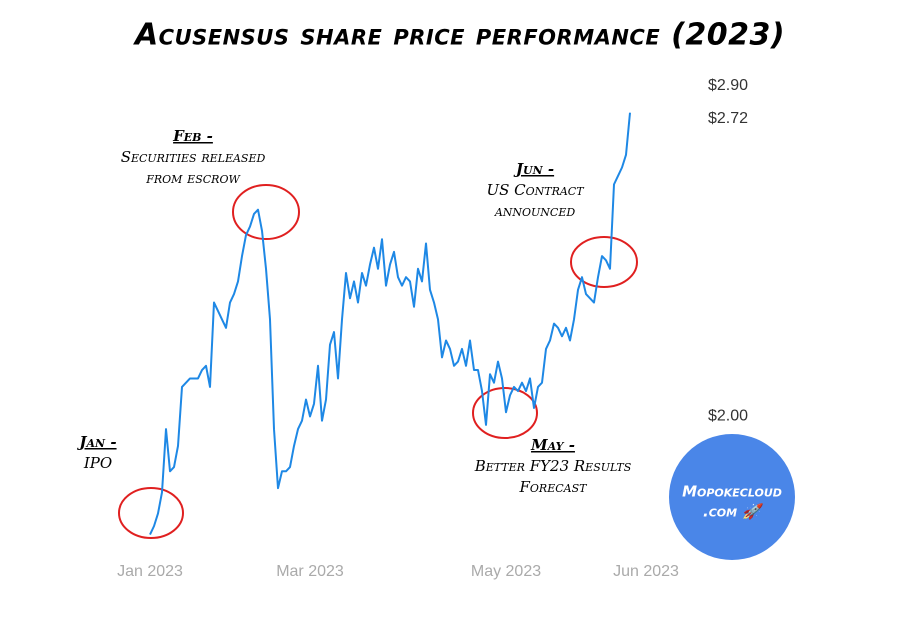  What do you see at coordinates (193, 178) in the screenshot?
I see `annotation-text: from escrow` at bounding box center [193, 178].